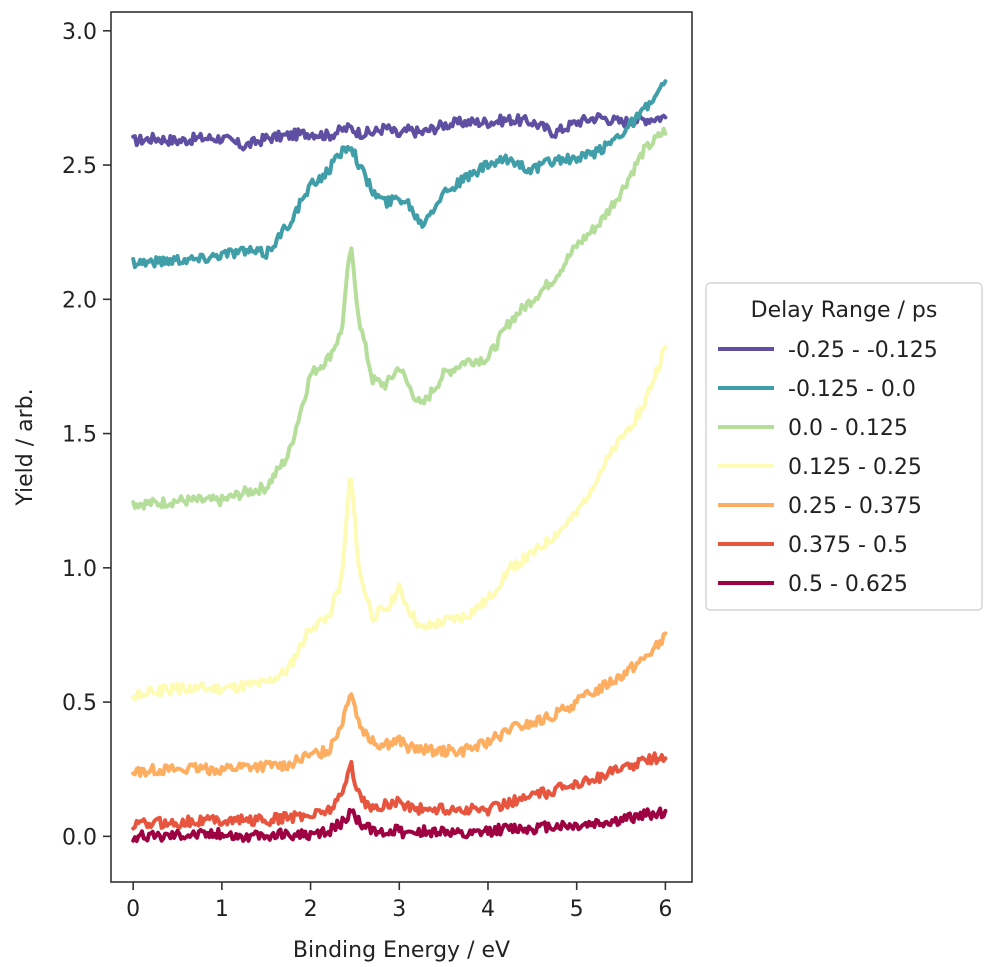 The width and height of the screenshot is (988, 967). What do you see at coordinates (25, 447) in the screenshot?
I see `y-axis-label: Yield / arb.` at bounding box center [25, 447].